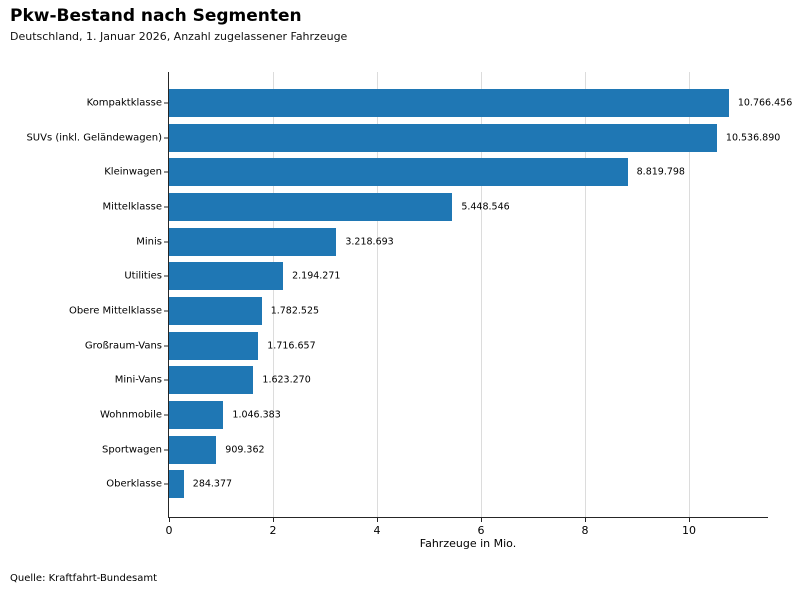  I want to click on value-label: 1.623.270, so click(286, 380).